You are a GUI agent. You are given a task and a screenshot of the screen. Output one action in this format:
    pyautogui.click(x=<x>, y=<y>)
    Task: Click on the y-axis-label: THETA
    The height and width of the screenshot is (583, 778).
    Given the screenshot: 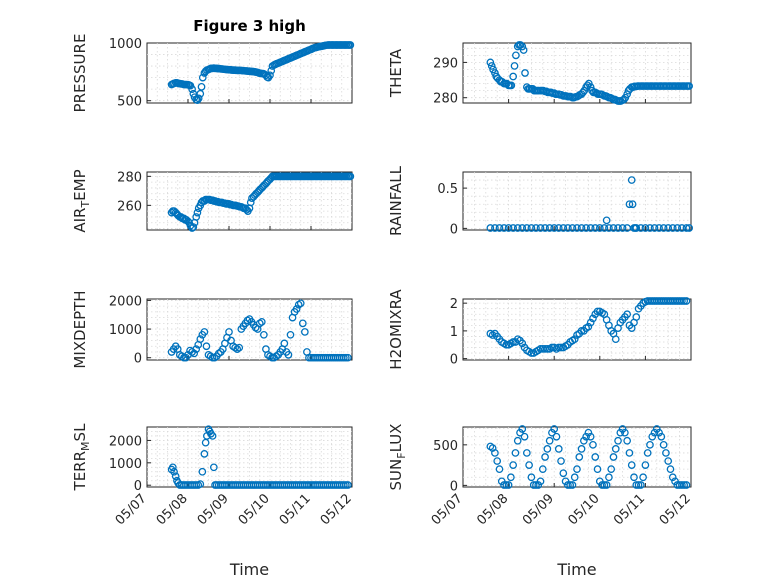 What is the action you would take?
    pyautogui.click(x=396, y=73)
    